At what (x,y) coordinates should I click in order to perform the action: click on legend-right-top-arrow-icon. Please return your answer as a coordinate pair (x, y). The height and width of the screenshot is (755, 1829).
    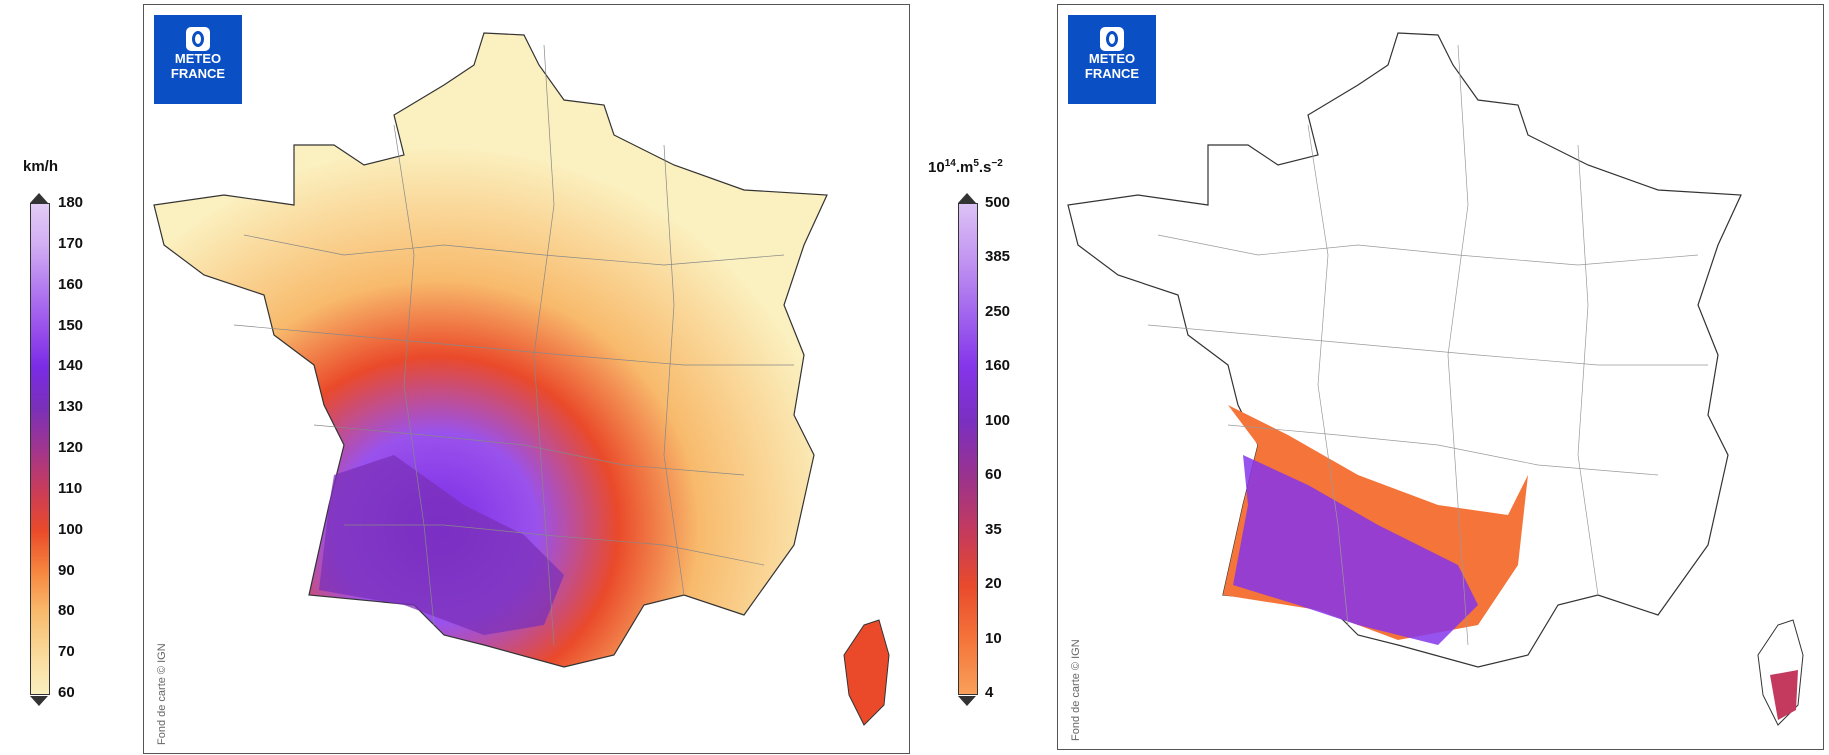
    Looking at the image, I should click on (967, 198).